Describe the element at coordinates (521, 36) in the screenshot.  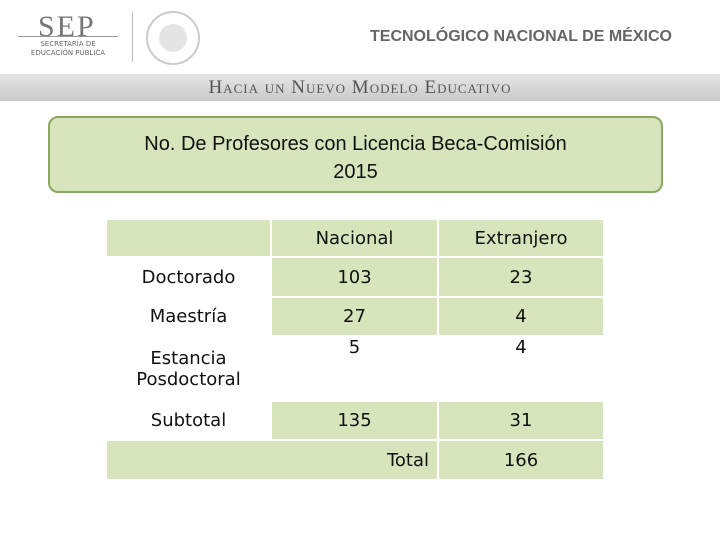
I see `institution: TECNOLÓGICO NACIONAL DE MÉXICO` at that location.